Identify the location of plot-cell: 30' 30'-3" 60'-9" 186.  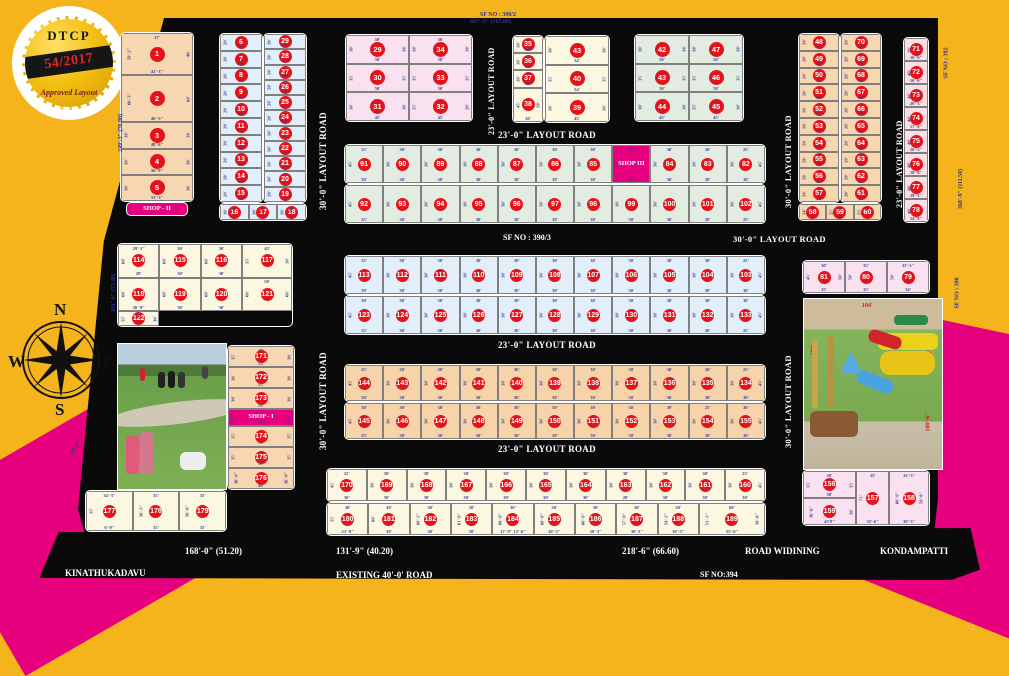
(595, 519).